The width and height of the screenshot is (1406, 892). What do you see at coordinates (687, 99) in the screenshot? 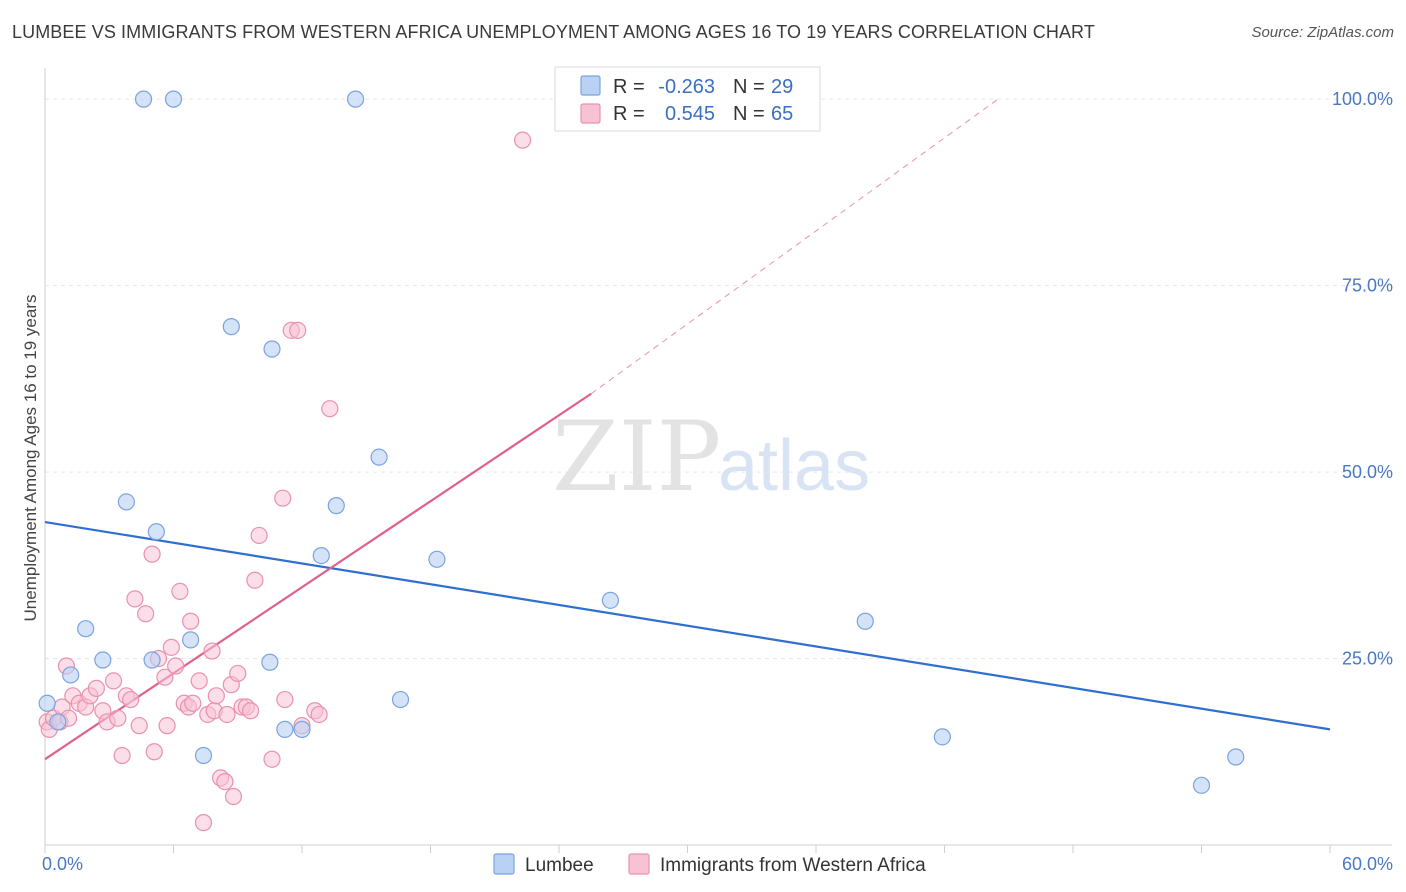
I see `stats-legend: R = -0.263 N = 29 R = 0.545 N = 65` at bounding box center [687, 99].